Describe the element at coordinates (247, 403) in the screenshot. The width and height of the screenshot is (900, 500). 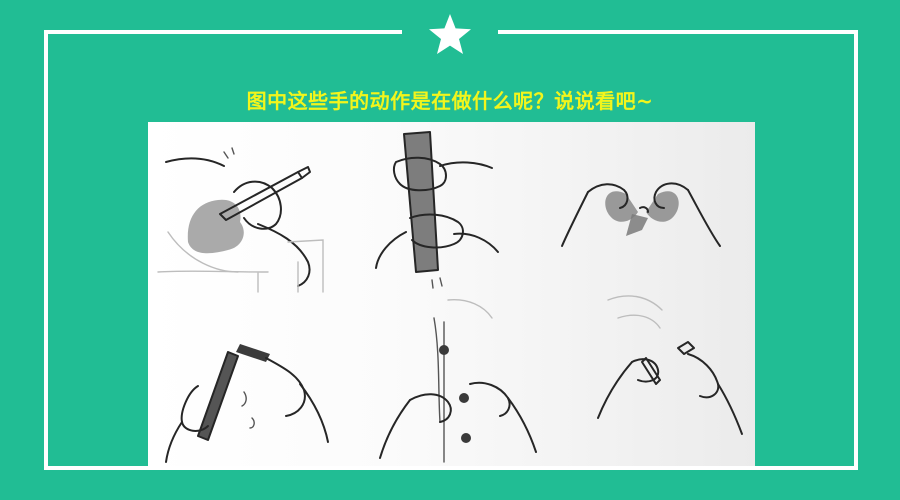
I see `panel-sharpening-pencil` at that location.